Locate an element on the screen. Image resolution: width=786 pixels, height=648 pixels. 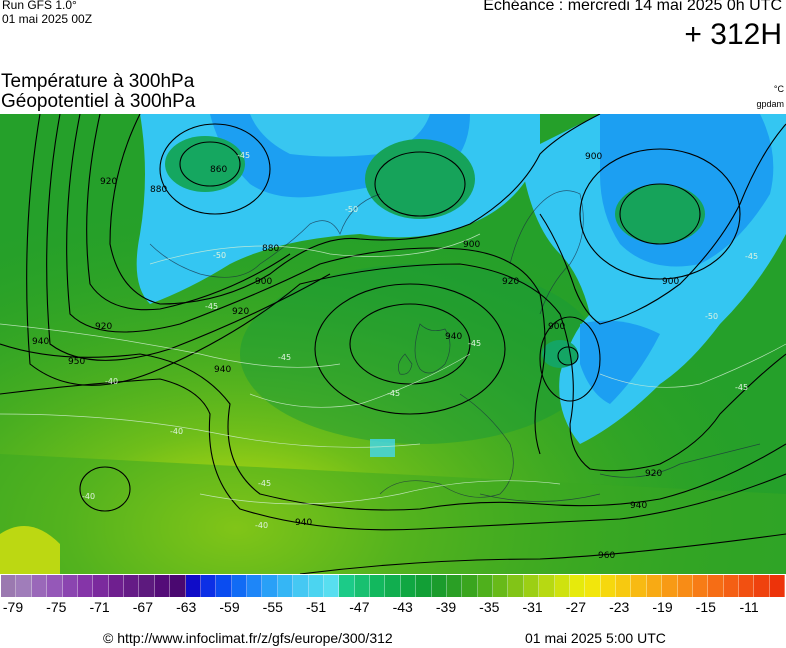
contour-label: 960 is located at coordinates (606, 556).